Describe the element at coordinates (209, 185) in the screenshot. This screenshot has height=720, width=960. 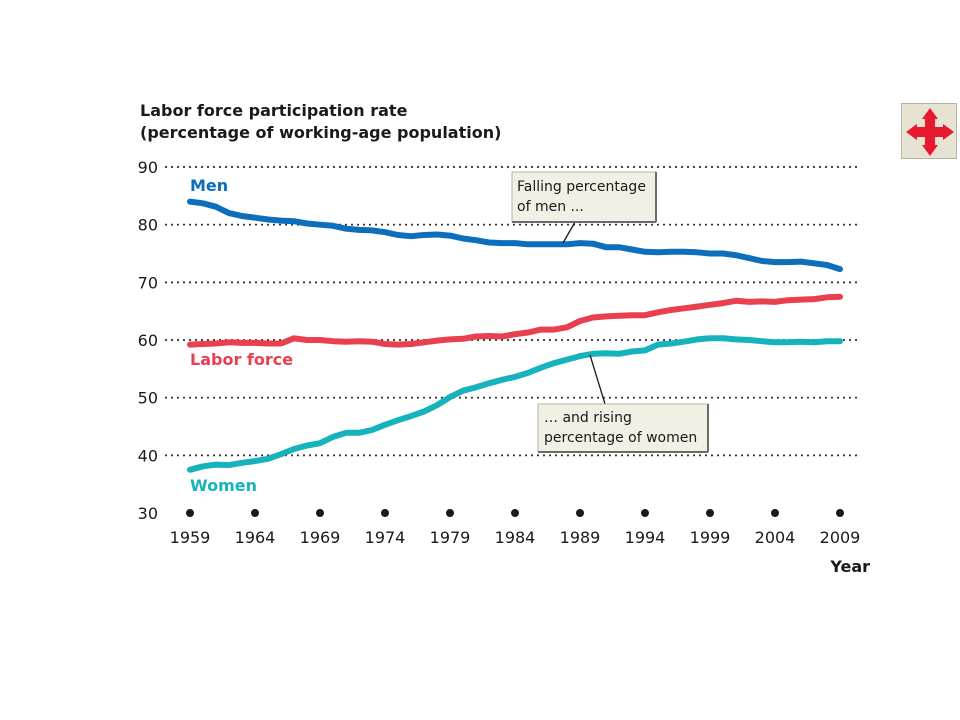
I see `men-series-label: Men` at that location.